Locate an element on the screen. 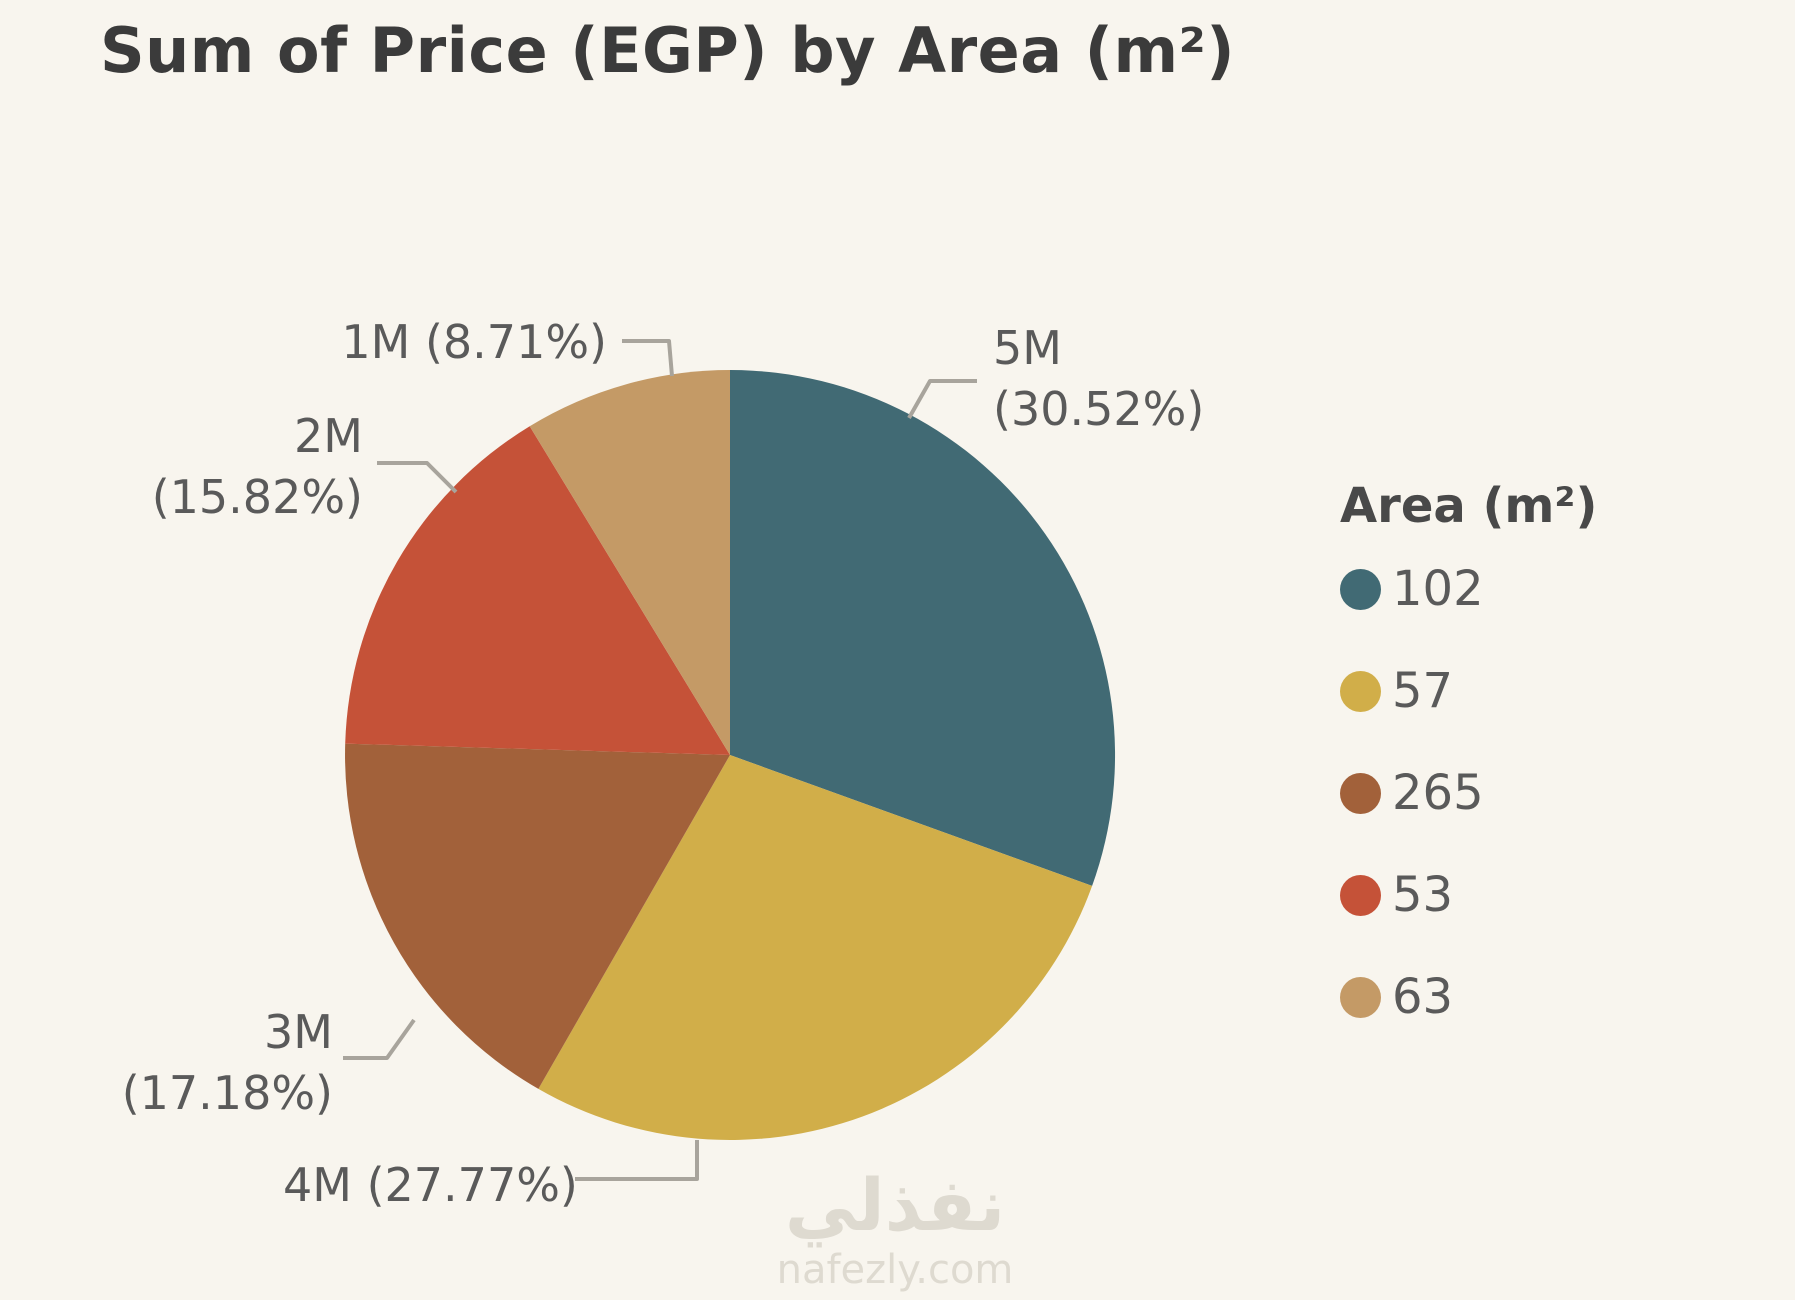 This screenshot has width=1795, height=1300. callout-label-2M: 2M (15.82%) is located at coordinates (257, 466).